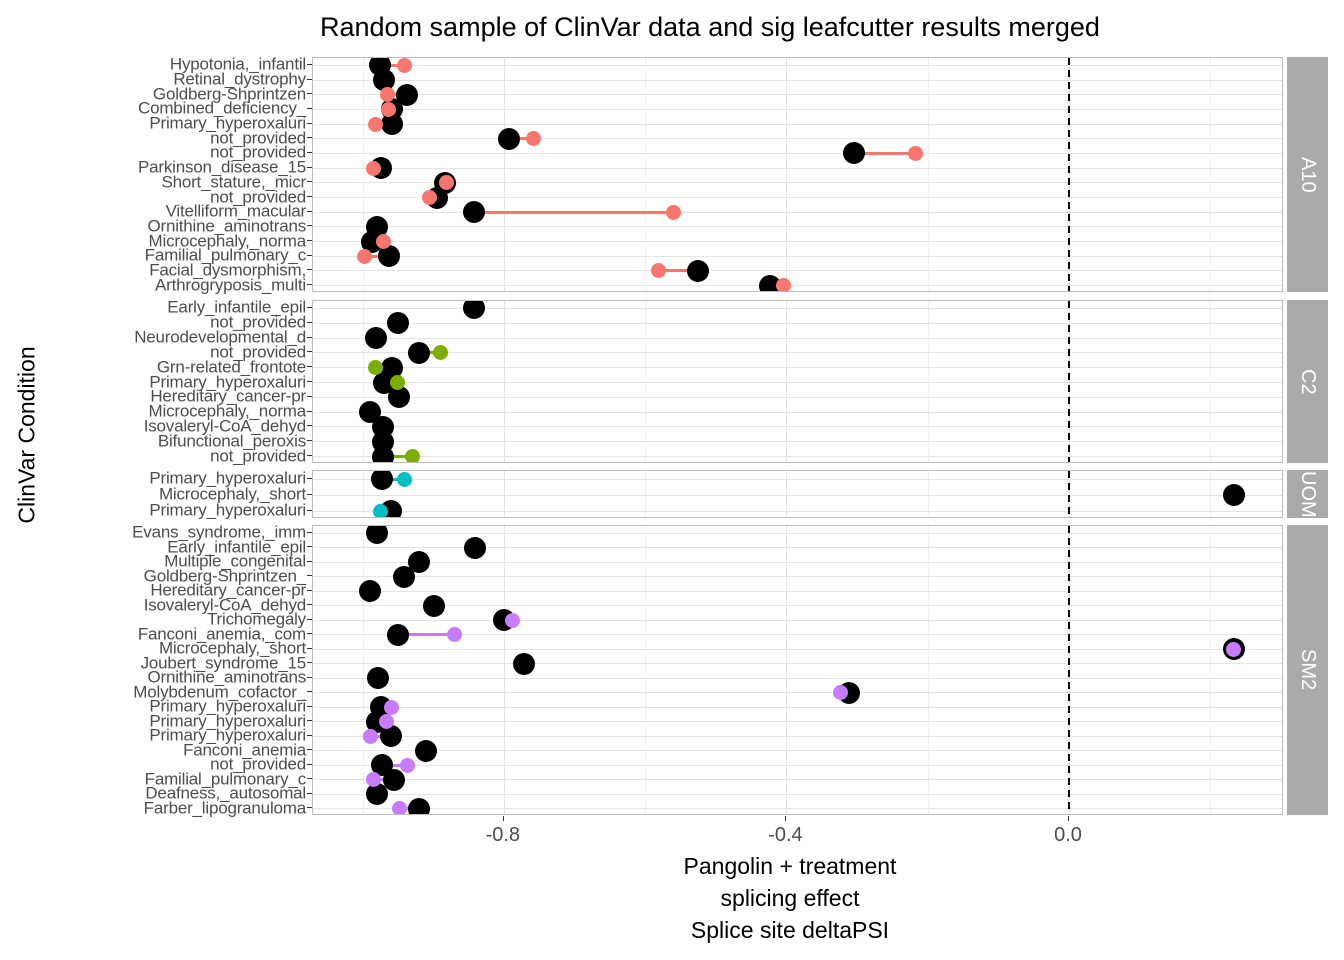 This screenshot has width=1344, height=960. What do you see at coordinates (797, 381) in the screenshot?
I see `facet-panel-c2` at bounding box center [797, 381].